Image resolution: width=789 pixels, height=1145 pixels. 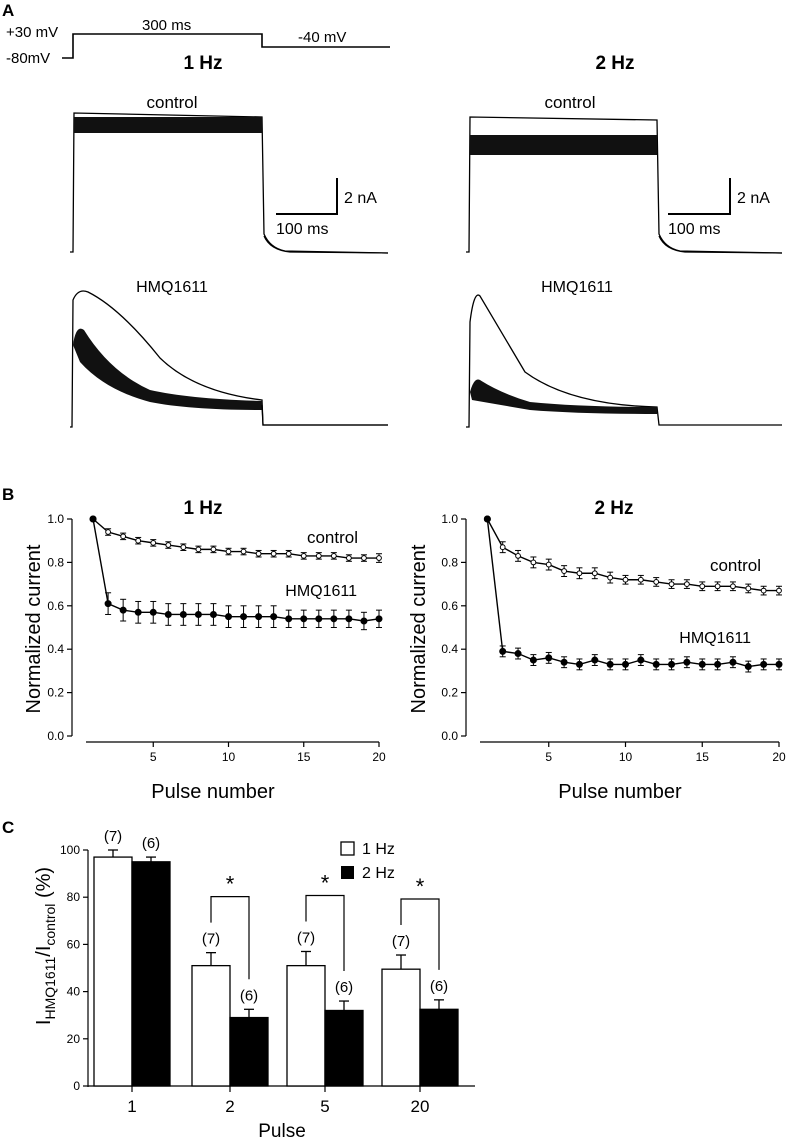 I want to click on control-trace-decay-1hz, so click(x=326, y=244).